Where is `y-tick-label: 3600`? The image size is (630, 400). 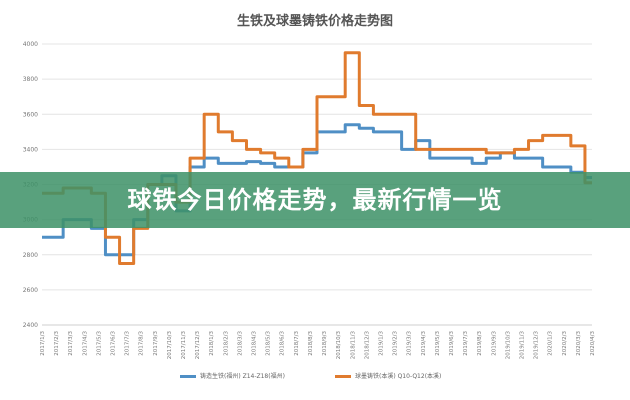
y-tick-label: 3600 is located at coordinates (30, 114).